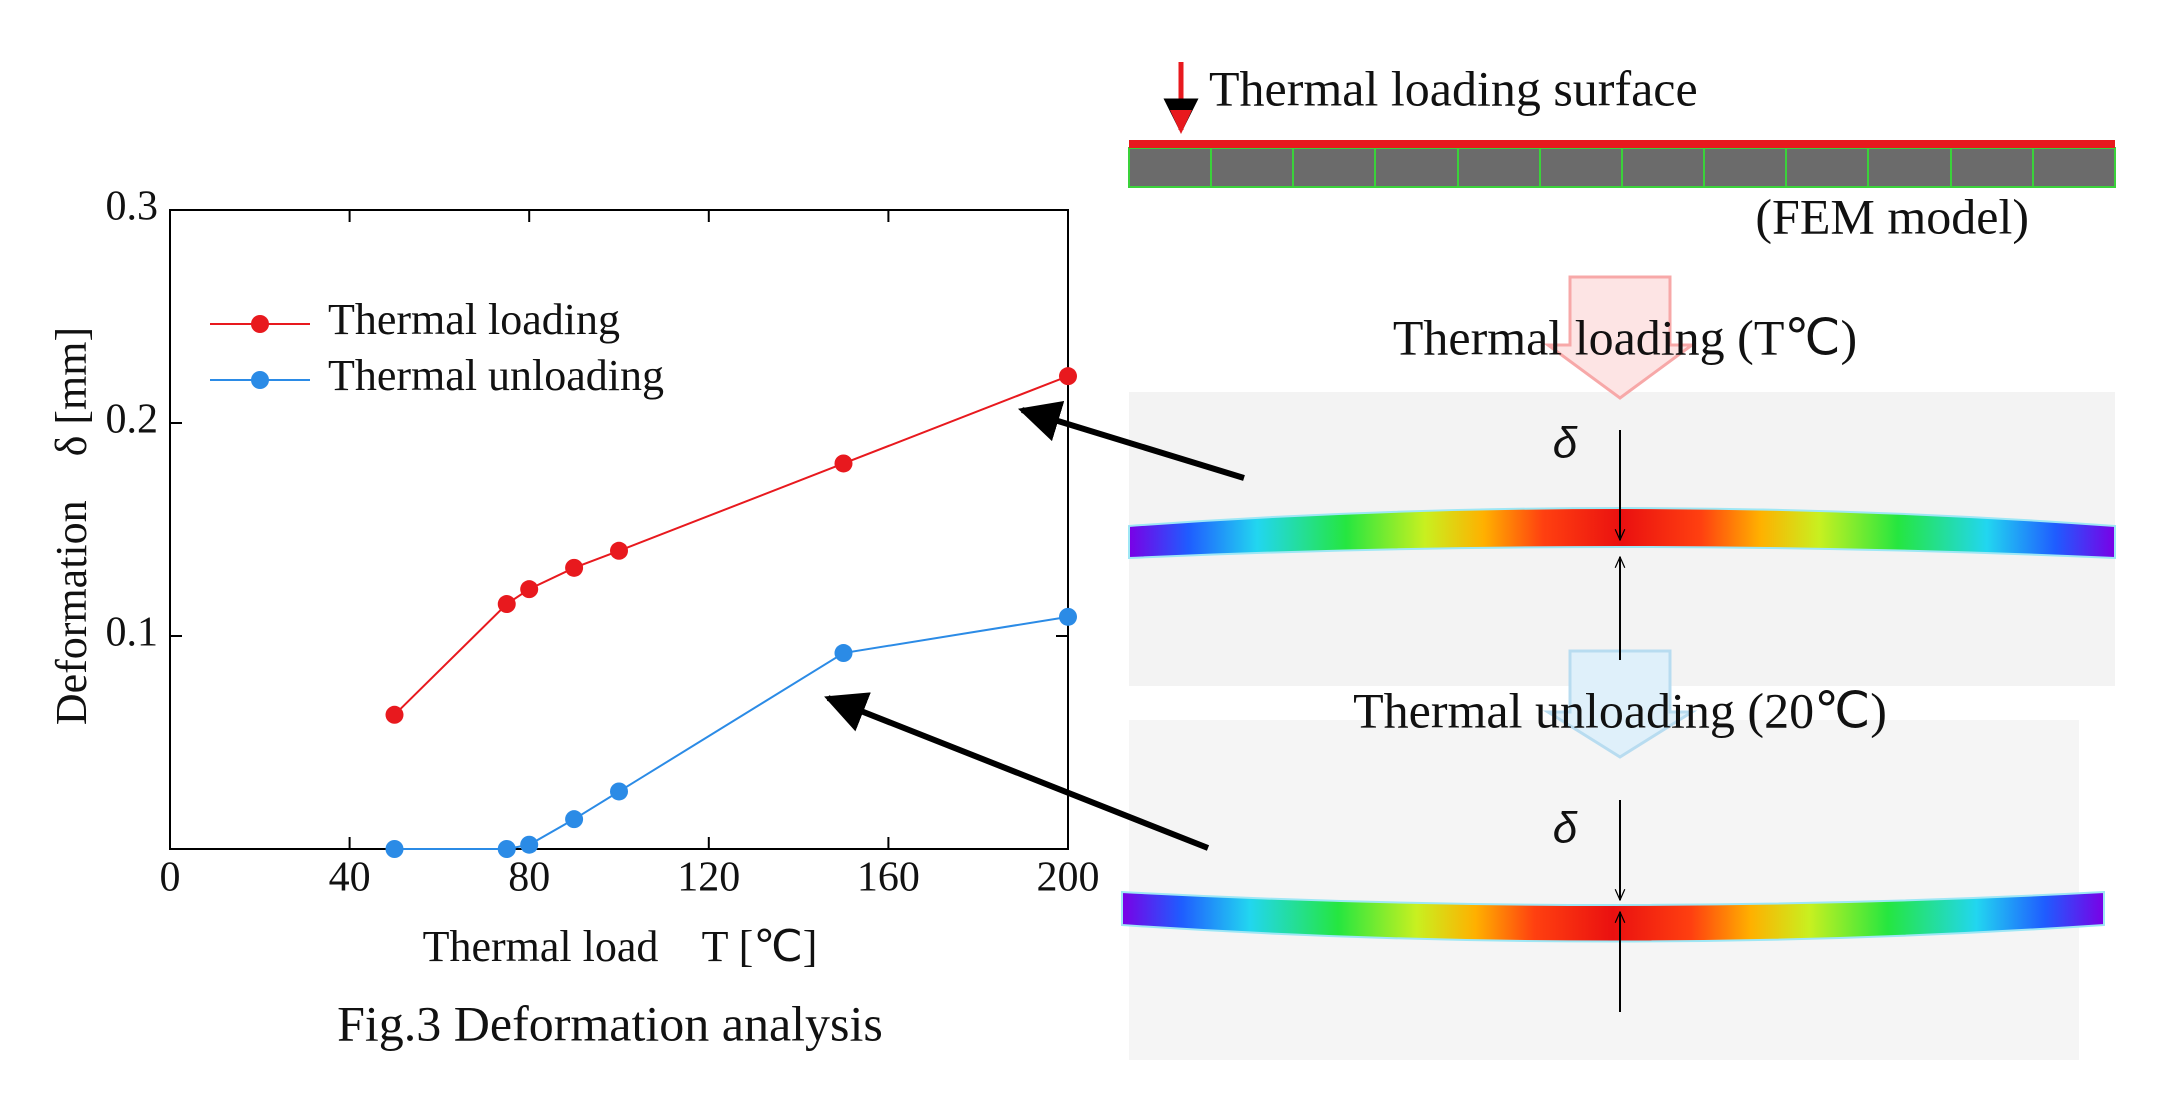 This screenshot has width=2160, height=1102. I want to click on y-tick-label: 0.2, so click(132, 420).